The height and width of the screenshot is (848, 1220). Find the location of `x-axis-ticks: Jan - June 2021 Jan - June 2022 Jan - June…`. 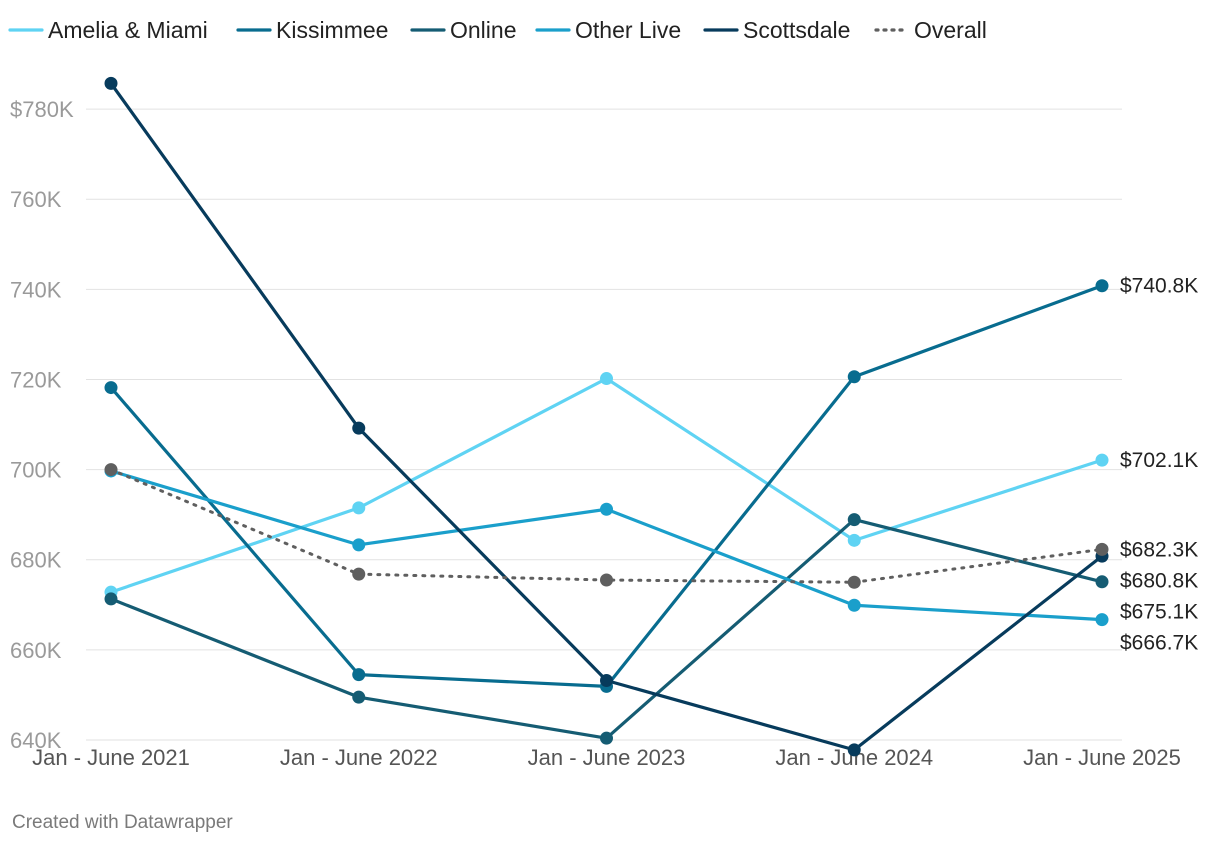

x-axis-ticks: Jan - June 2021 Jan - June 2022 Jan - June… is located at coordinates (606, 757).